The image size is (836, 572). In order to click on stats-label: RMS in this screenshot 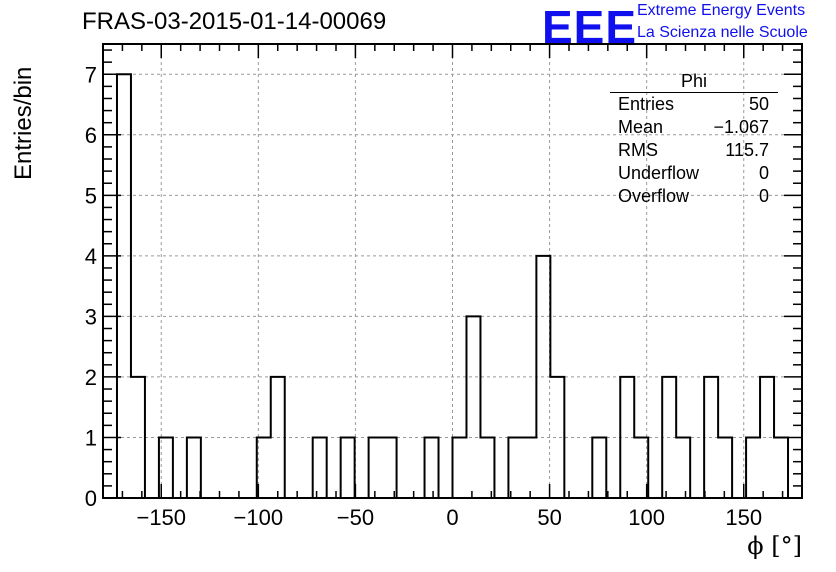, I will do `click(638, 150)`.